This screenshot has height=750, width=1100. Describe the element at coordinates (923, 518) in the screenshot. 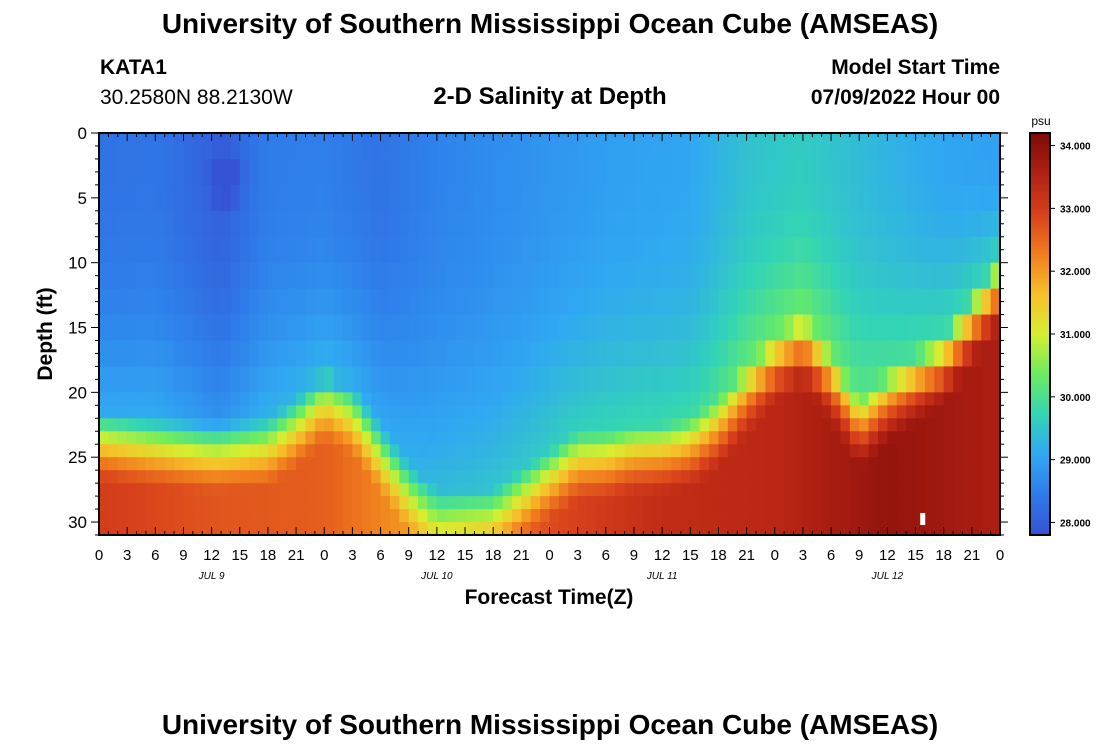

I see `heatmap-marker` at that location.